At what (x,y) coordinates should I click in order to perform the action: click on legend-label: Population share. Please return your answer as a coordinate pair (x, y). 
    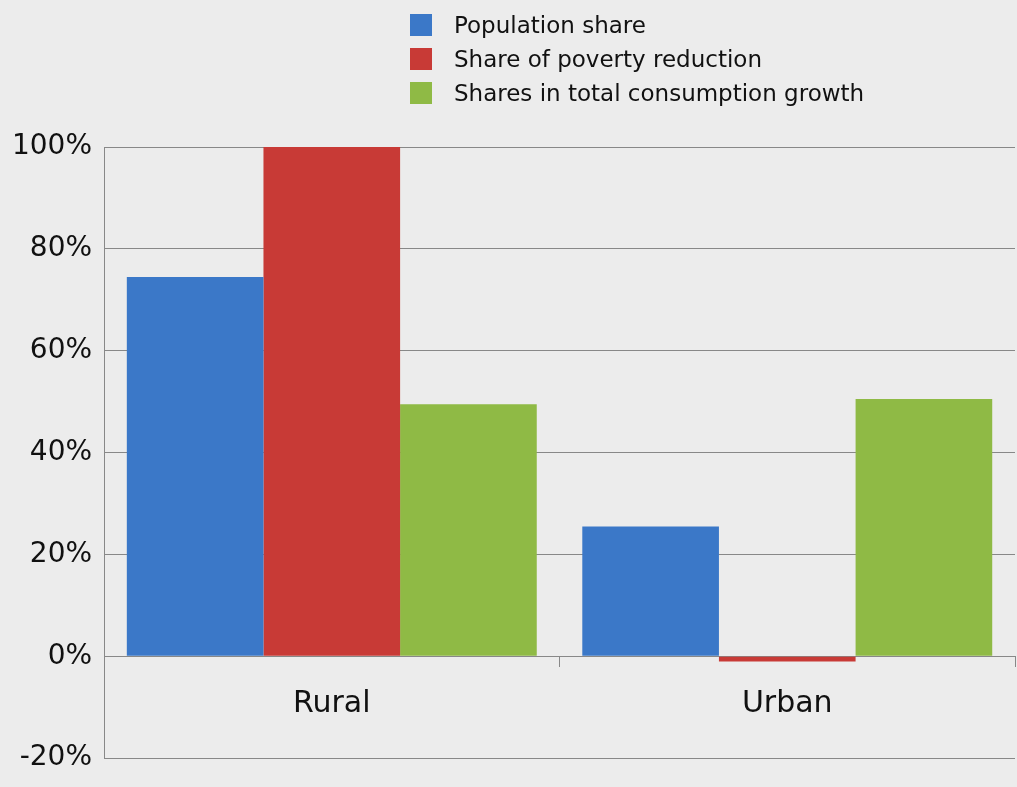
    Looking at the image, I should click on (550, 25).